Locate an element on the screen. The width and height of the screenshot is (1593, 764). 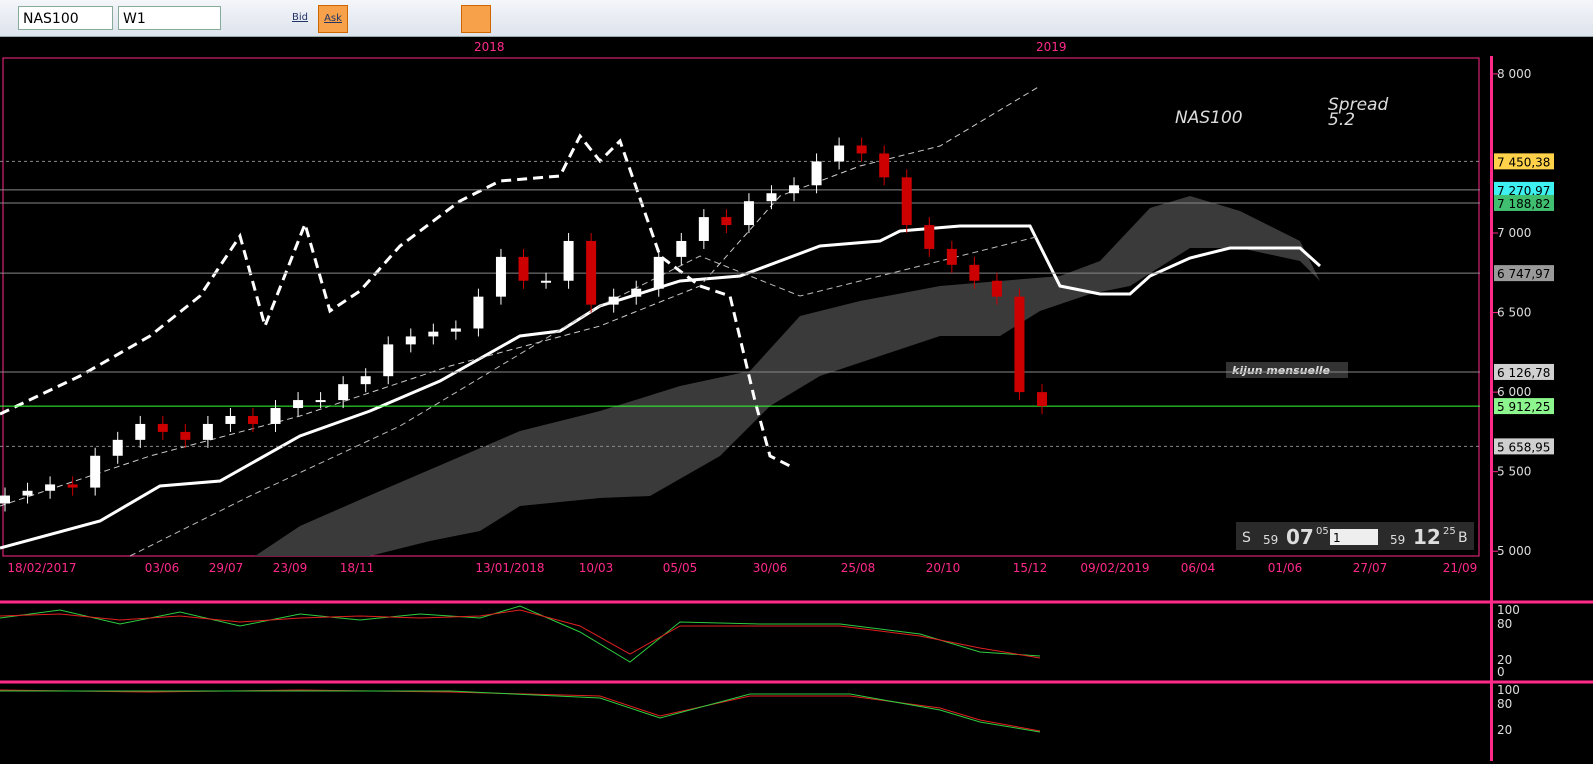
x-tick-label: 25/08 is located at coordinates (858, 568).